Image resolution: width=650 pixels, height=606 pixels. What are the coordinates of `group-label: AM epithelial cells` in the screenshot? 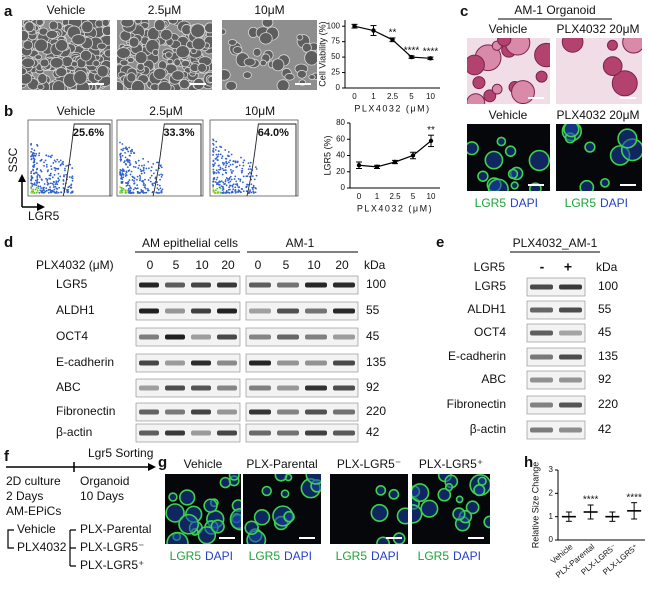 It's located at (190, 243).